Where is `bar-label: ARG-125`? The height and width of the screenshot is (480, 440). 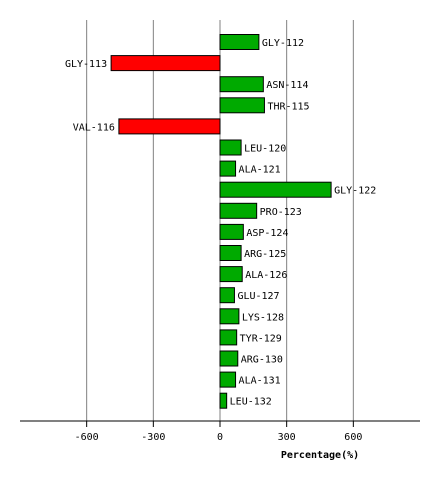 bar-label: ARG-125 is located at coordinates (265, 254).